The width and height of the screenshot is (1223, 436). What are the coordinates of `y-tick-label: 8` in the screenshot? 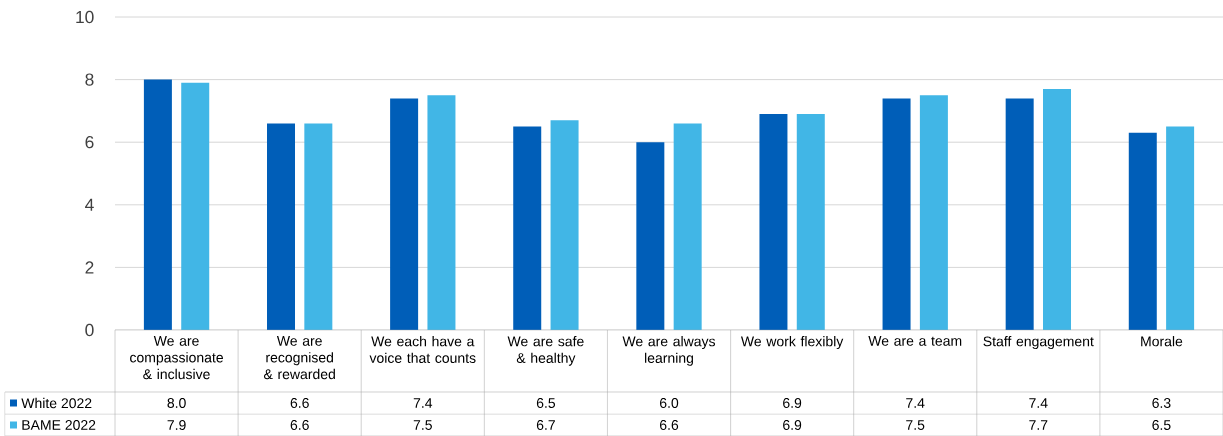 It's located at (89, 79).